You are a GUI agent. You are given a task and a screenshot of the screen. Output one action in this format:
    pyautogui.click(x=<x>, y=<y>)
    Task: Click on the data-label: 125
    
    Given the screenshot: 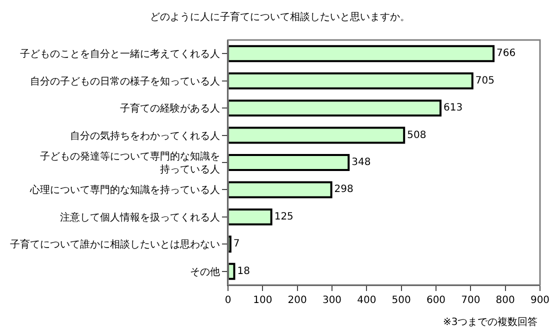 What is the action you would take?
    pyautogui.click(x=284, y=216)
    